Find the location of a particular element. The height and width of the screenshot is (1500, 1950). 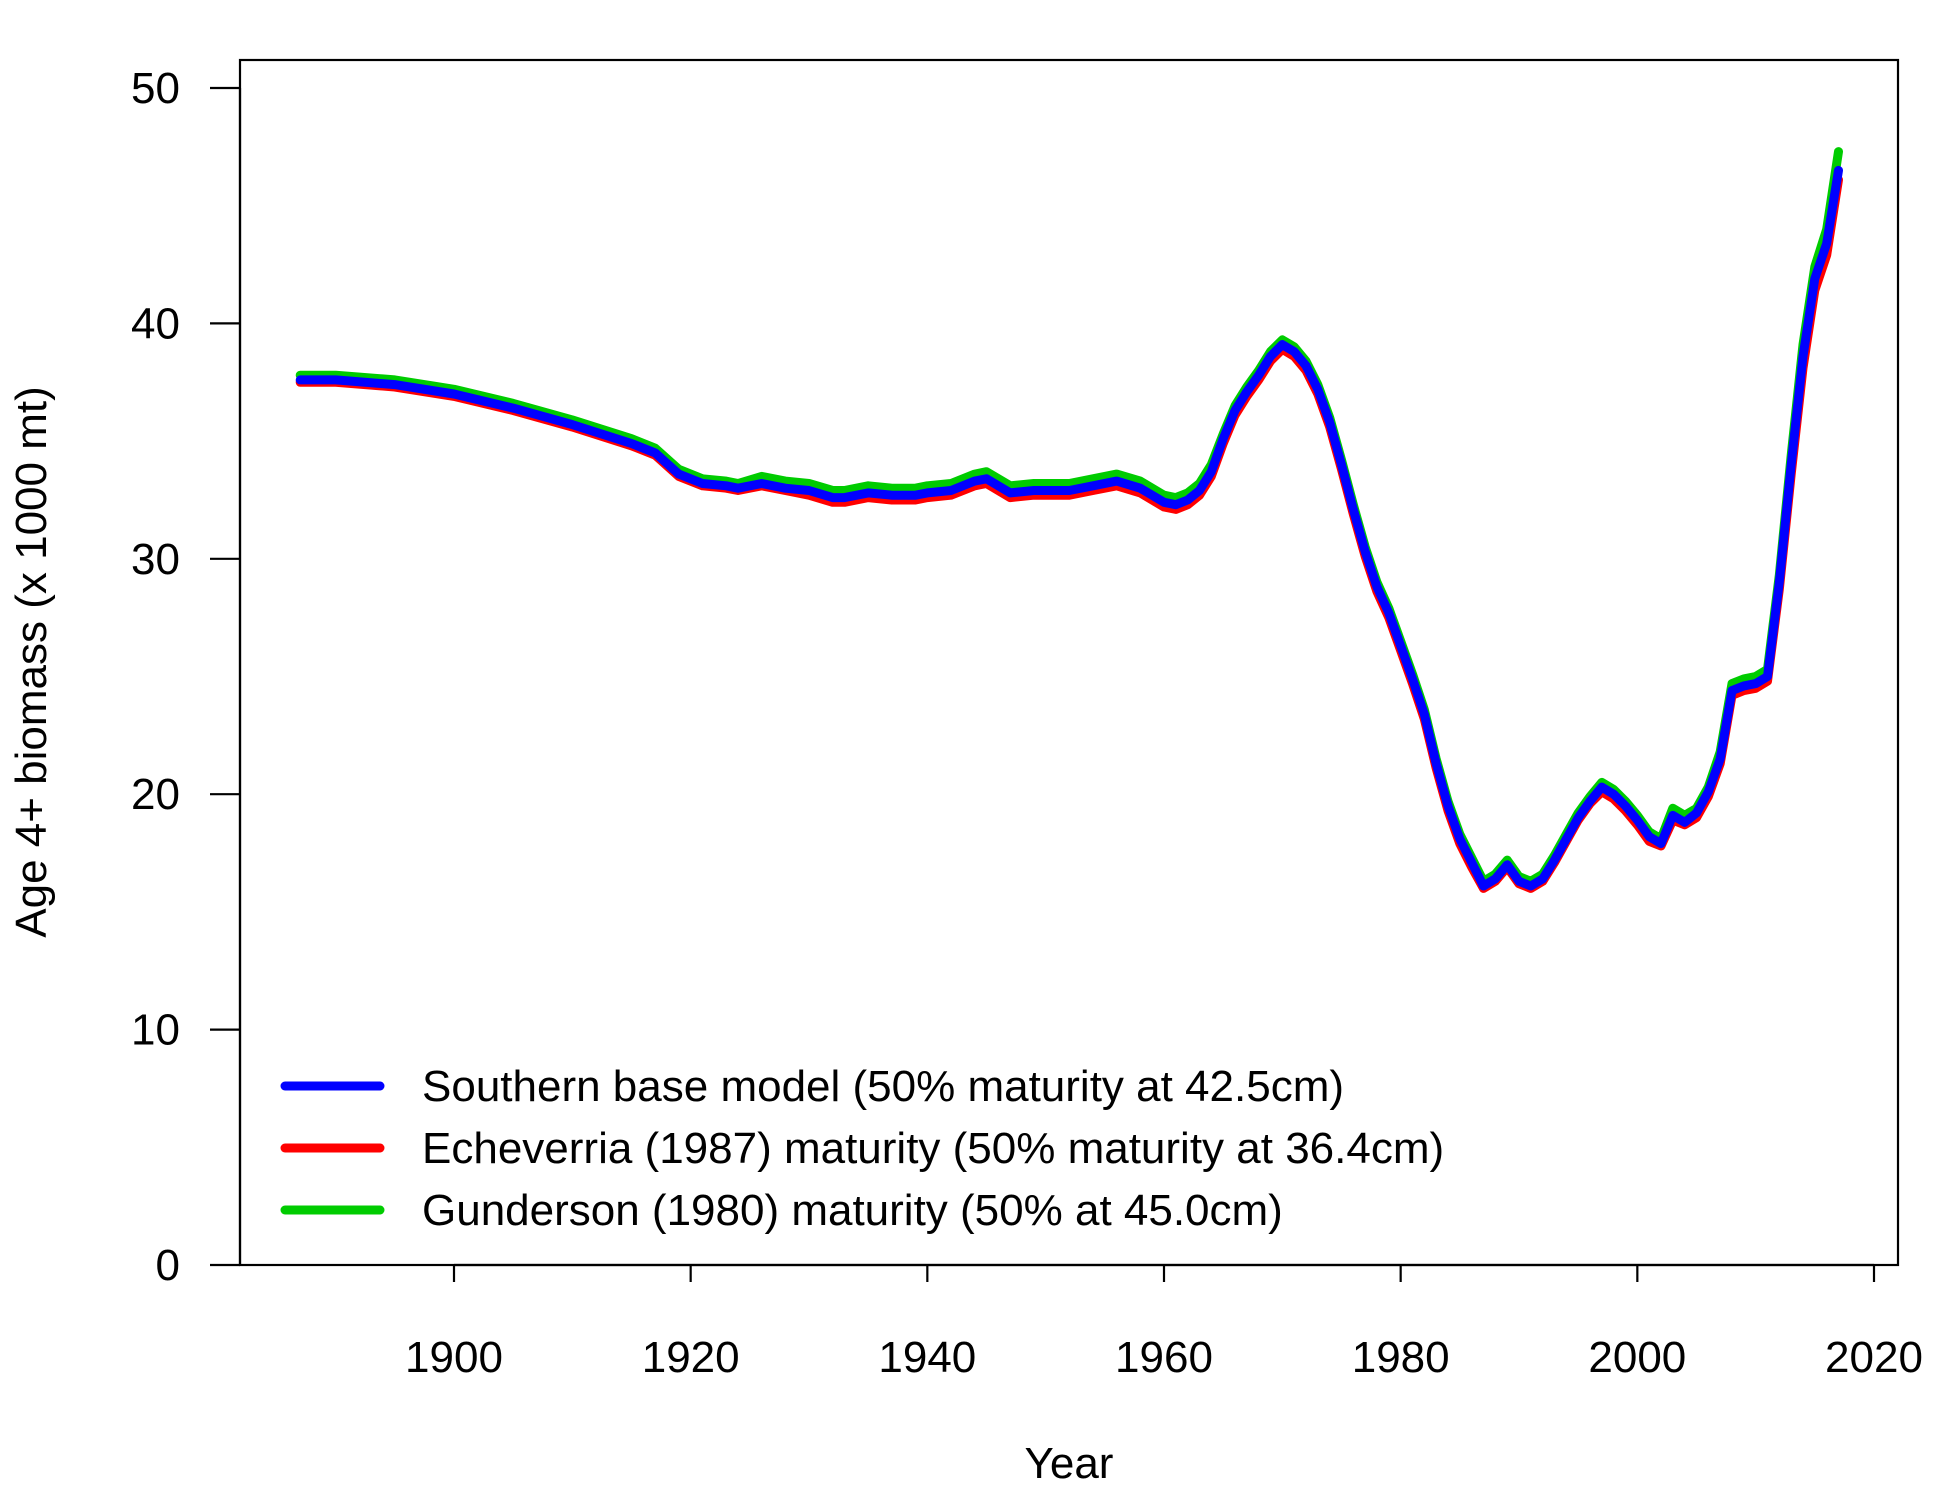

y-tick-label: 40 is located at coordinates (155, 323).